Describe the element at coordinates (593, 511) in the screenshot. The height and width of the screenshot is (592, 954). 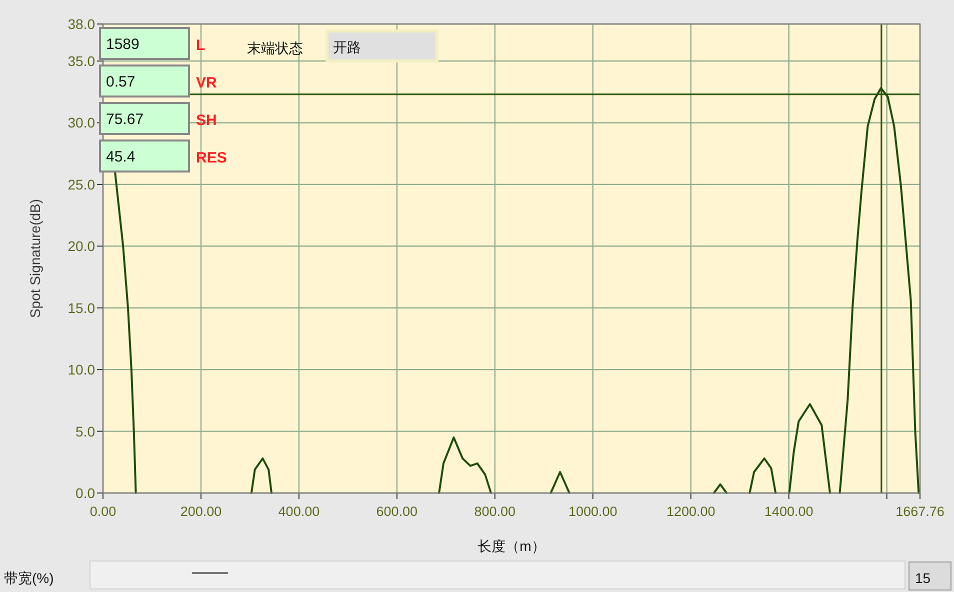
I see `x-tick-label: 1000.00` at that location.